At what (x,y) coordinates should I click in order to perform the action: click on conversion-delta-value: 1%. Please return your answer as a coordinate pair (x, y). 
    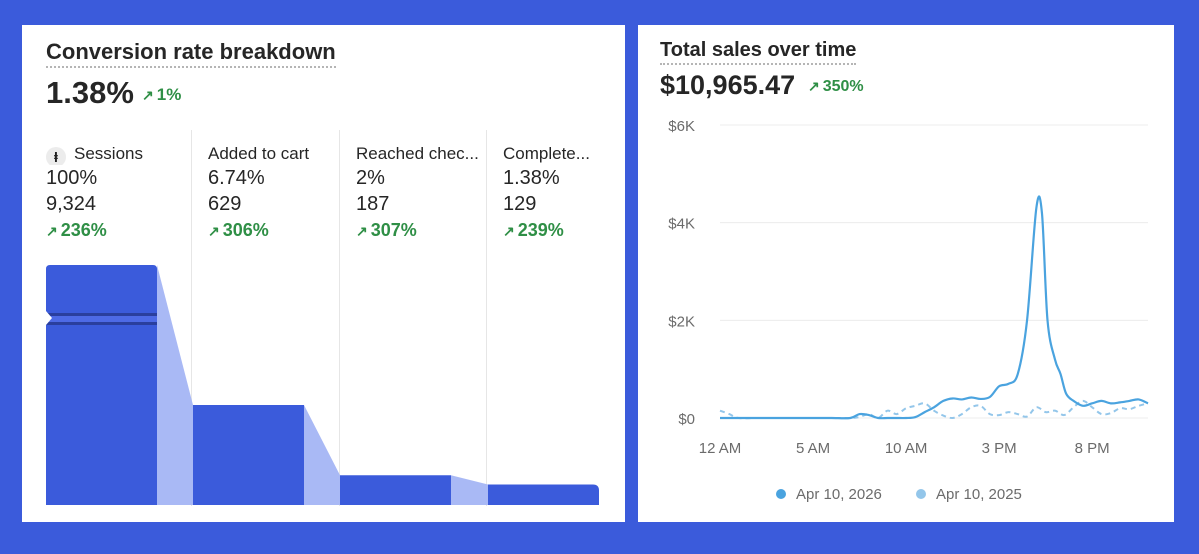
    Looking at the image, I should click on (169, 94).